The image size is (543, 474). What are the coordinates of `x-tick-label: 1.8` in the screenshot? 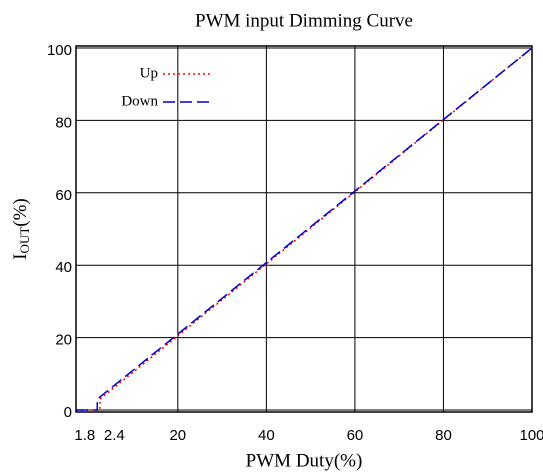 It's located at (84, 435).